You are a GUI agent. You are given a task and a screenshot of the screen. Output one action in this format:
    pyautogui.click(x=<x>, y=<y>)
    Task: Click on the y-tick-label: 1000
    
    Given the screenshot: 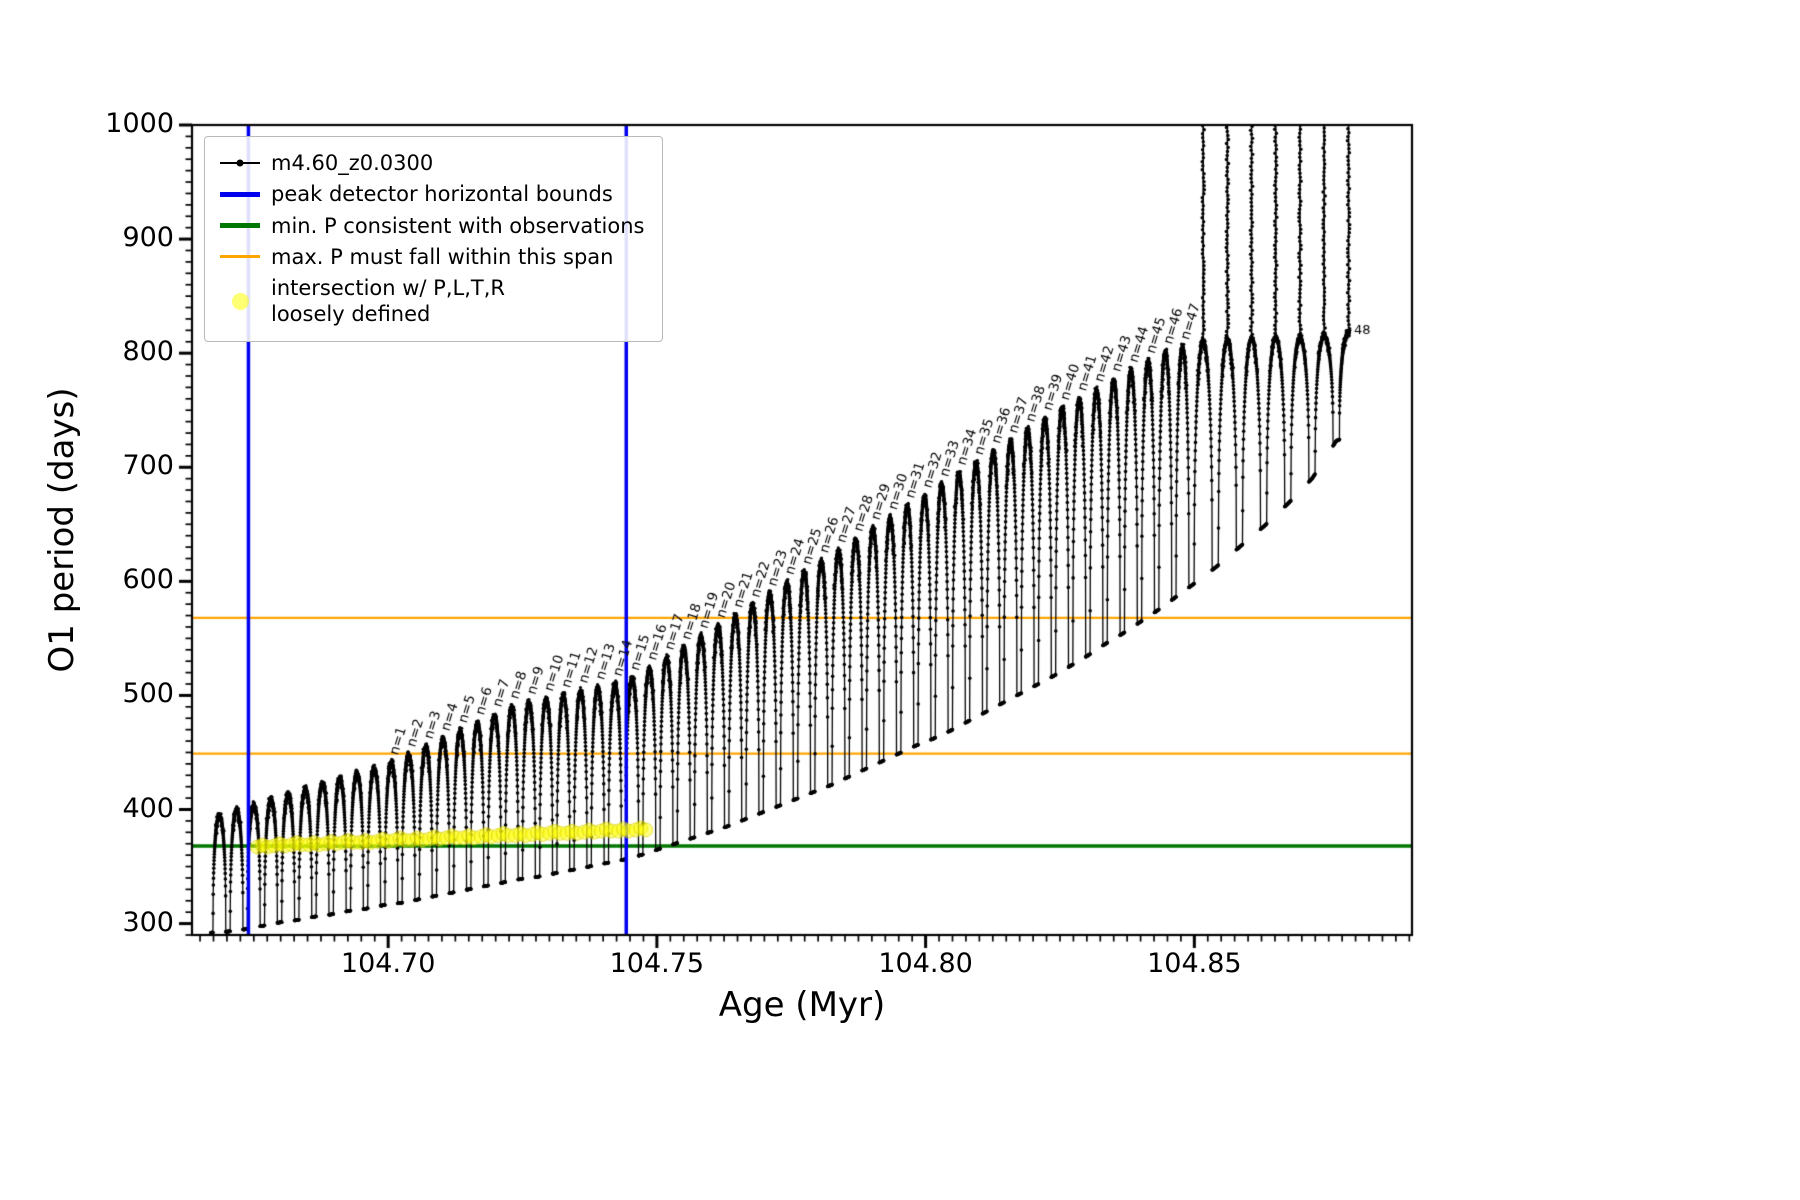 What is the action you would take?
    pyautogui.click(x=139, y=123)
    